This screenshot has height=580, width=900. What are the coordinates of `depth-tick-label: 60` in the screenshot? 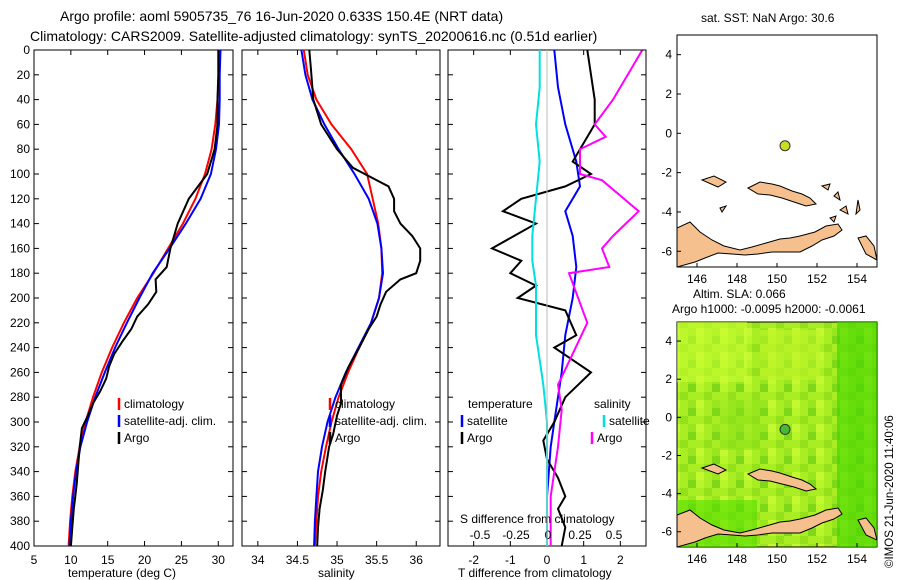 It's located at (24, 124).